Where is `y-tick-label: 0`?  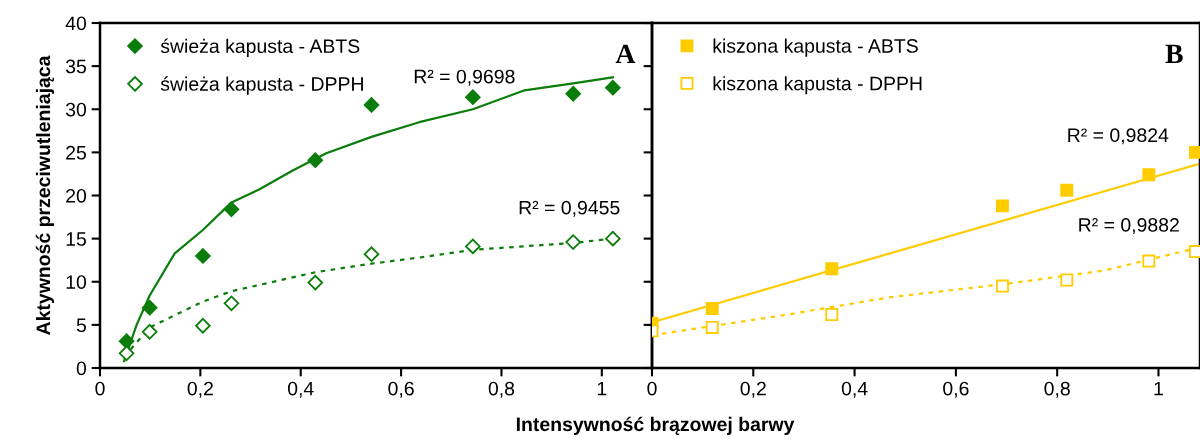
y-tick-label: 0 is located at coordinates (81, 368).